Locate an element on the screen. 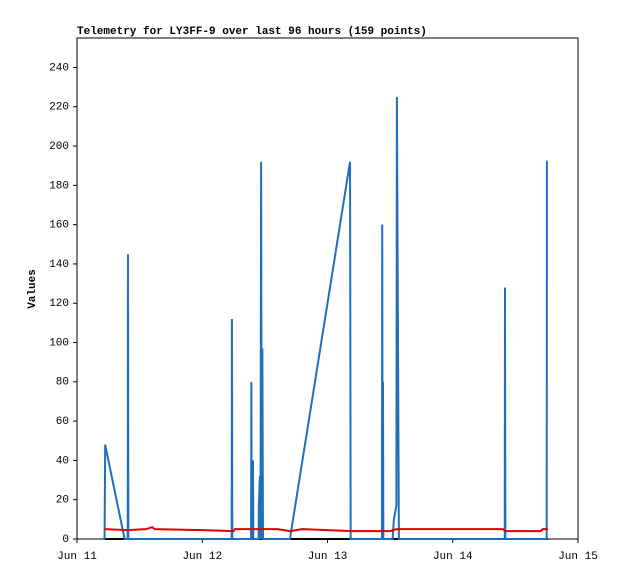 This screenshot has width=618, height=579. x-tick-label: Jun 13 is located at coordinates (328, 557).